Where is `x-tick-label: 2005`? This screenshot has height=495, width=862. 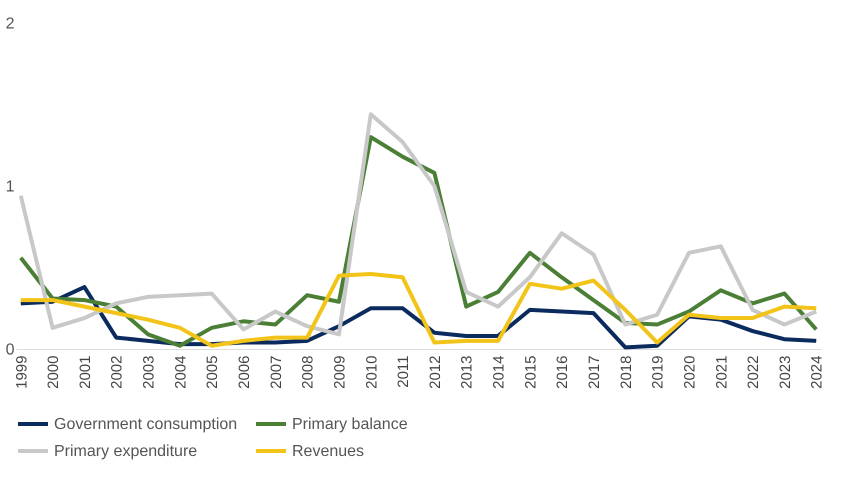 x-tick-label: 2005 is located at coordinates (213, 372).